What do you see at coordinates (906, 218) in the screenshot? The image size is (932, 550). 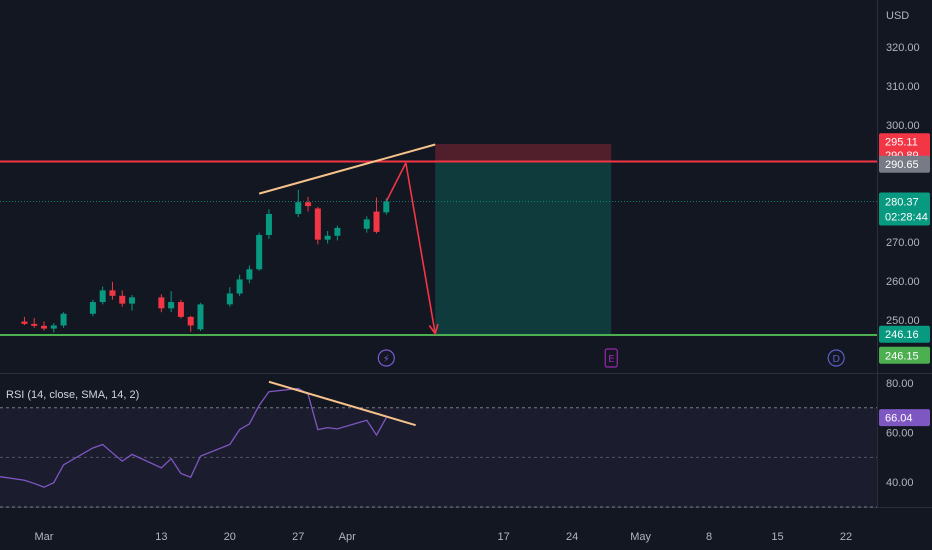 I see `countdown-label: 02:28:44` at bounding box center [906, 218].